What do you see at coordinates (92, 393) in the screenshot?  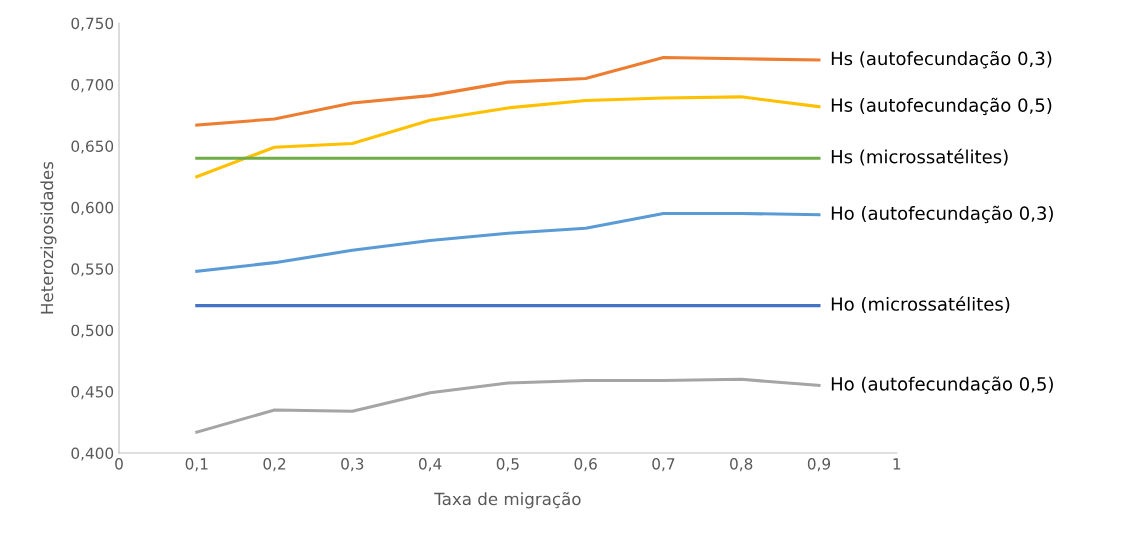 I see `y-tick-label: 0,450` at bounding box center [92, 393].